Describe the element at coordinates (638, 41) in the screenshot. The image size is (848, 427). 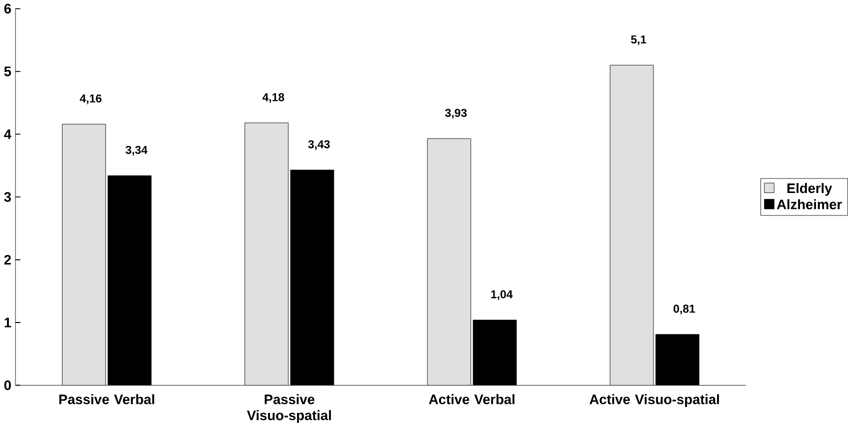
I see `data-label: 5,1` at that location.